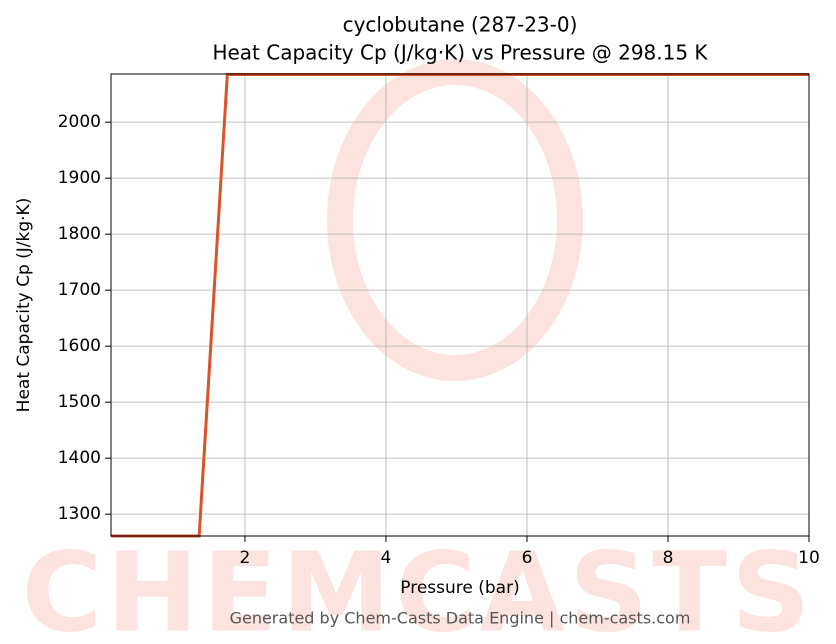 This screenshot has height=644, width=836. What do you see at coordinates (460, 25) in the screenshot?
I see `chart-title: cyclobutane (287-23-0)` at bounding box center [460, 25].